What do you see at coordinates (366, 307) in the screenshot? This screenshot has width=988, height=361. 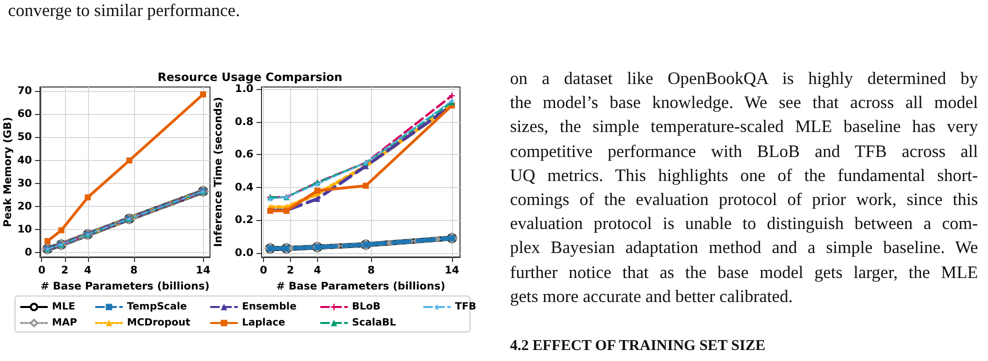 I see `legend-label: BLoB` at bounding box center [366, 307].